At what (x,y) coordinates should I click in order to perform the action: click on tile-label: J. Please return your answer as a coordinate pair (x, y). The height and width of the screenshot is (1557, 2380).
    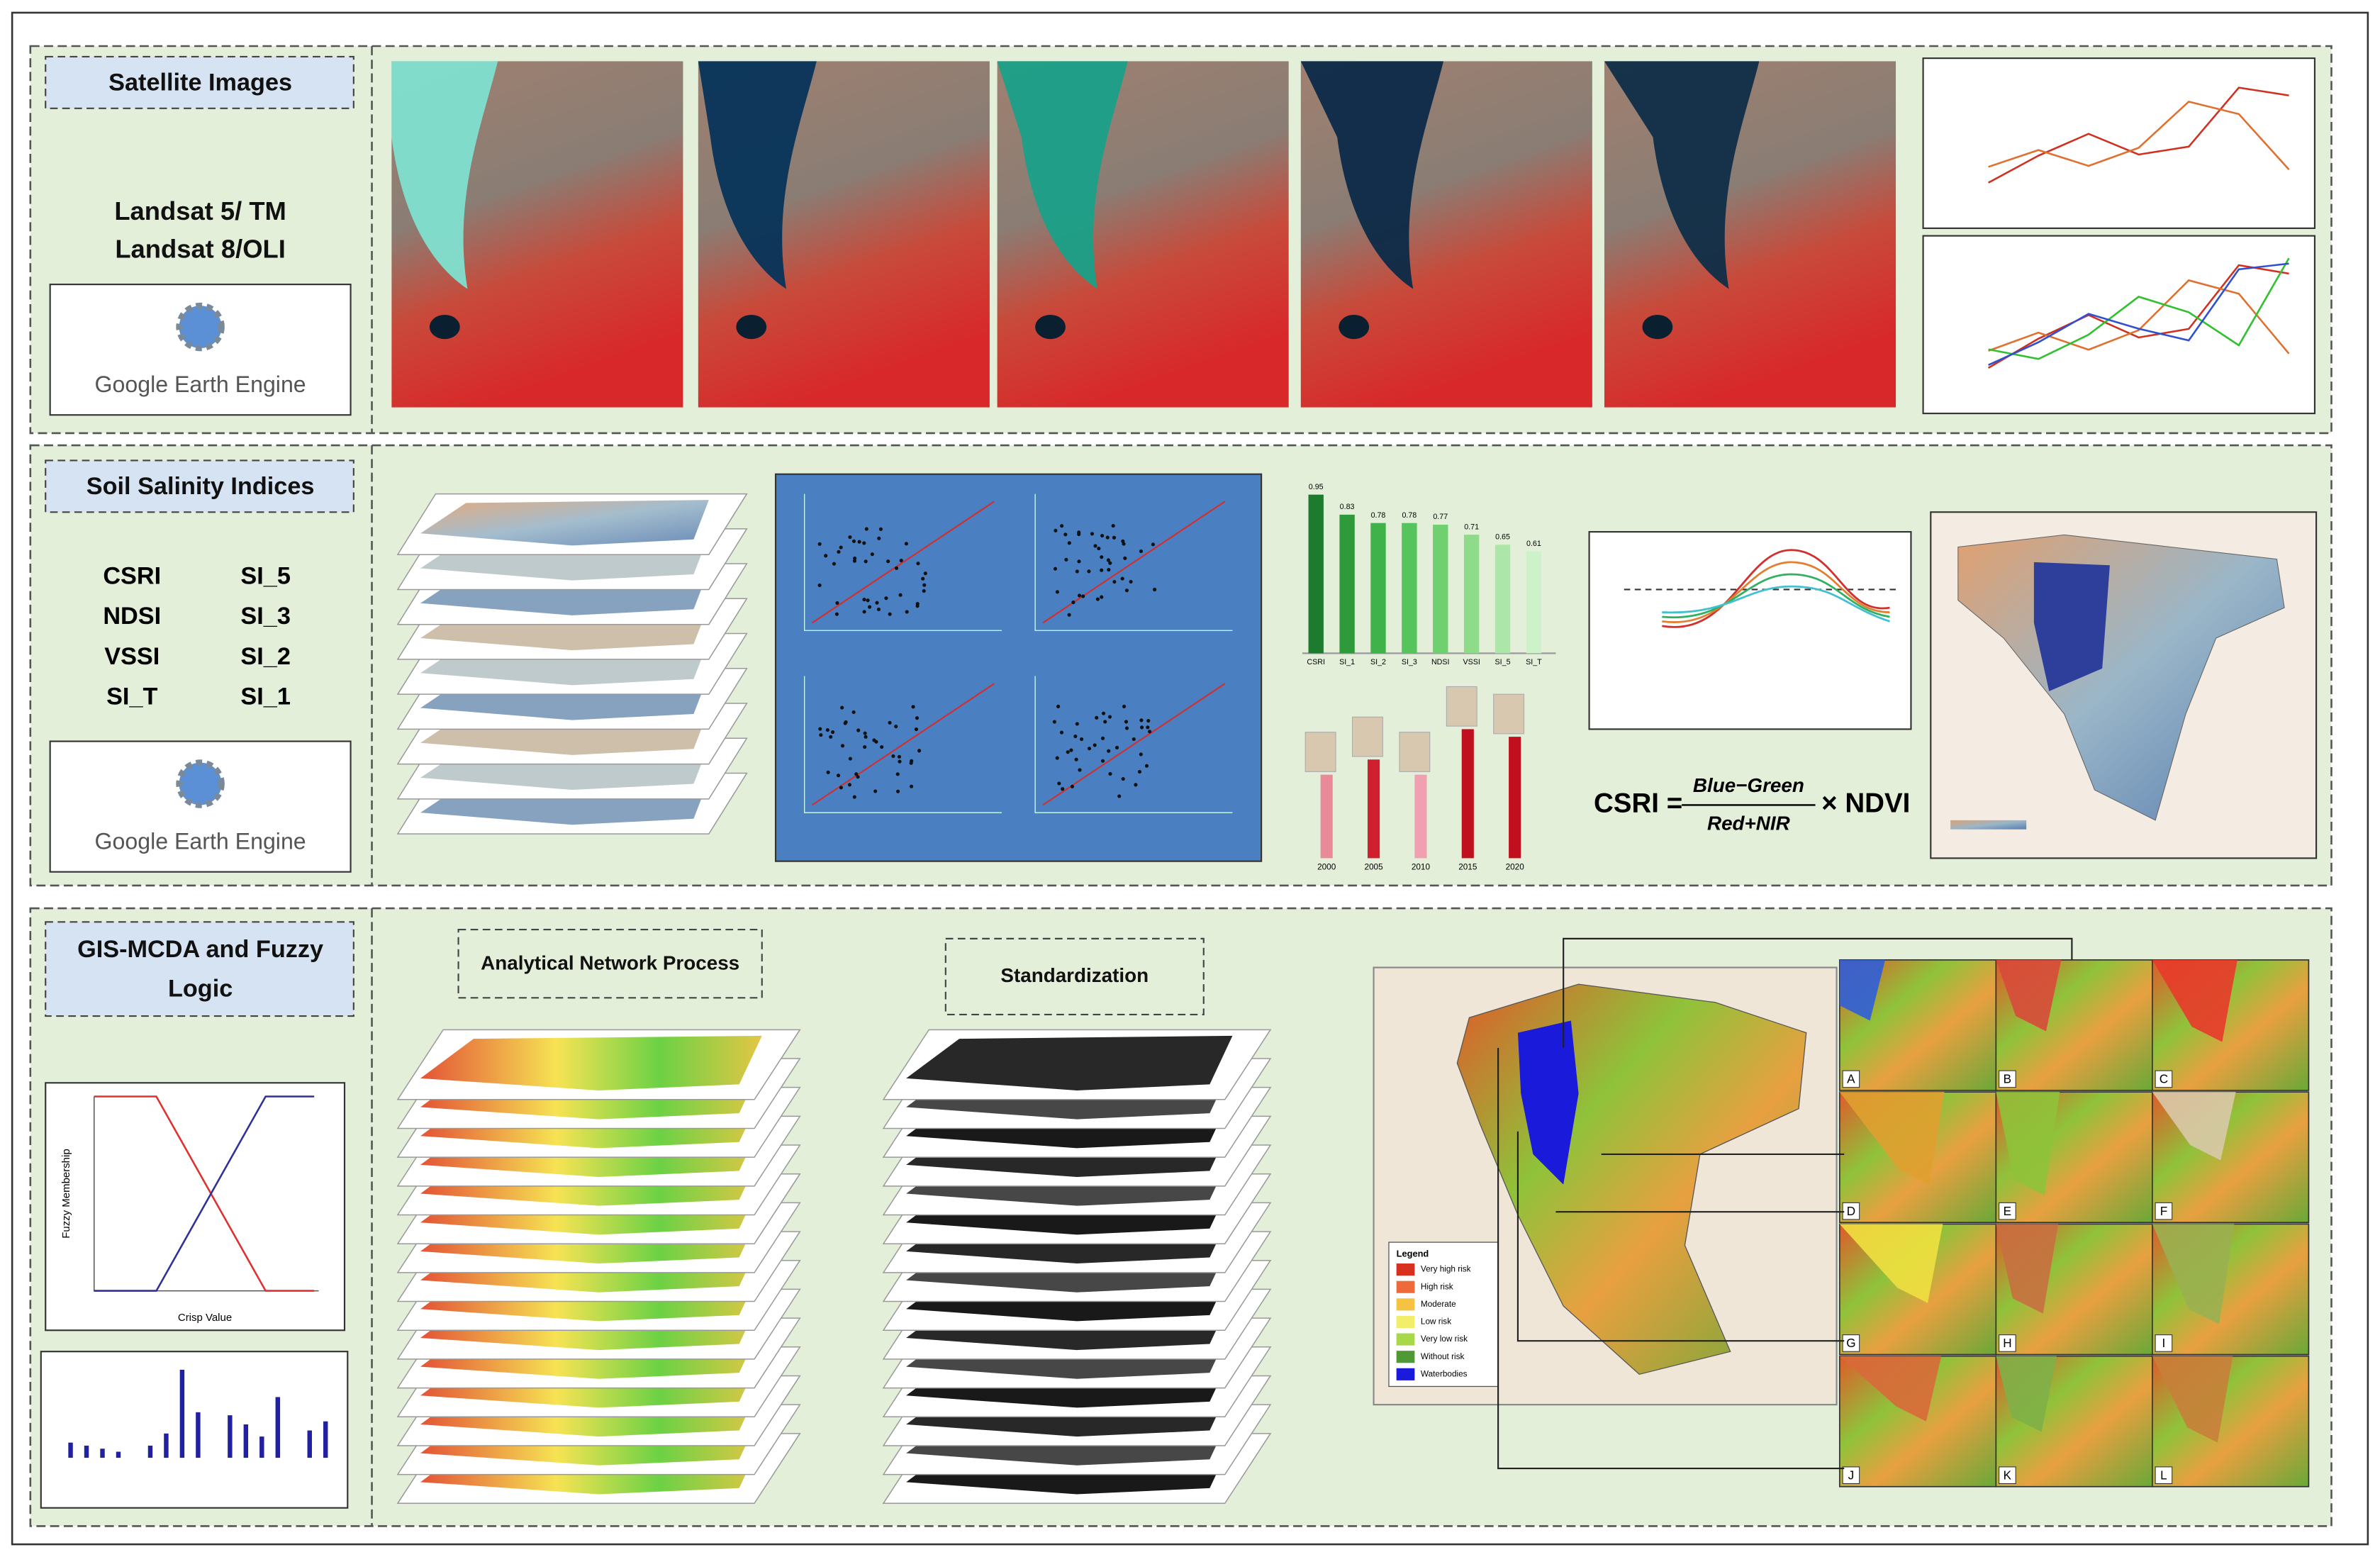
    Looking at the image, I should click on (1851, 1475).